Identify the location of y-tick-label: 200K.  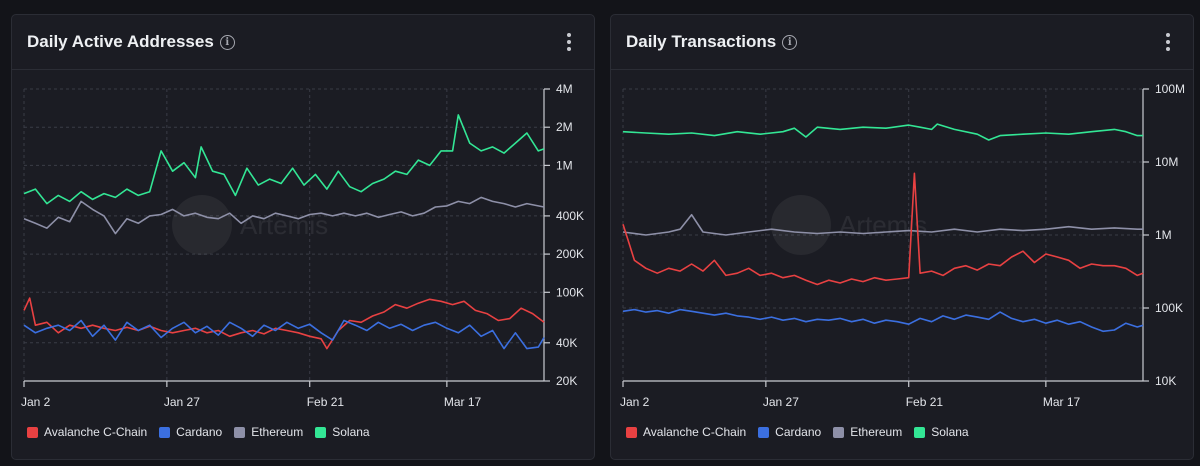
(570, 254).